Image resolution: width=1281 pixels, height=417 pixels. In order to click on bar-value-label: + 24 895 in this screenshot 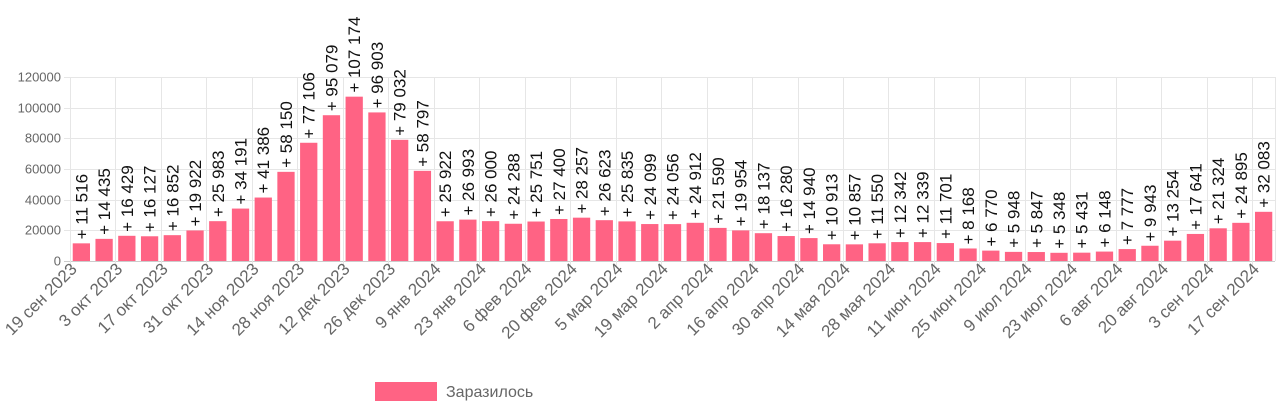, I will do `click(1241, 185)`.